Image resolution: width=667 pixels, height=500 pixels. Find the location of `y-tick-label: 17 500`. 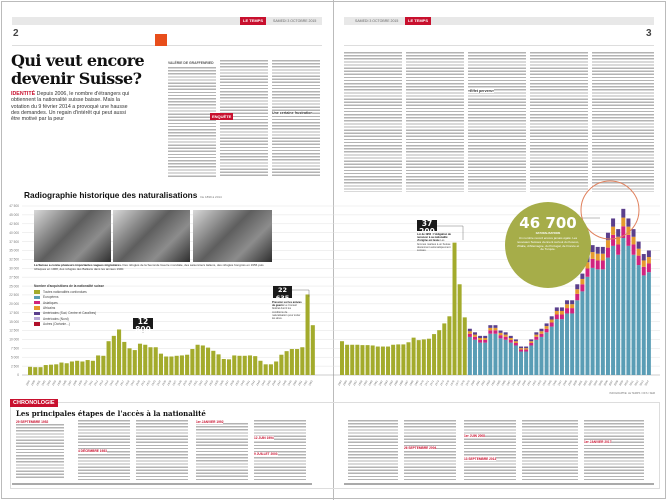

y-tick-label: 17 500 is located at coordinates (14, 313).